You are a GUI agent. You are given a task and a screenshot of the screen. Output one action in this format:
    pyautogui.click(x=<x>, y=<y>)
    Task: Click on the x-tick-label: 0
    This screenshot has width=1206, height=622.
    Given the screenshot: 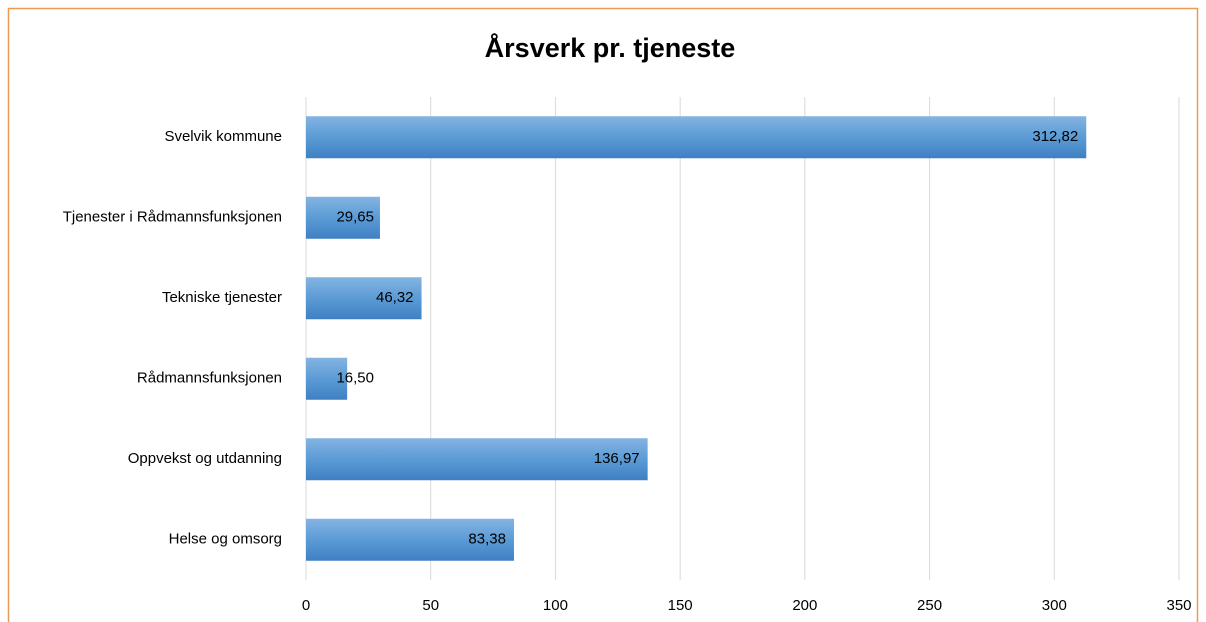 What is the action you would take?
    pyautogui.click(x=306, y=605)
    